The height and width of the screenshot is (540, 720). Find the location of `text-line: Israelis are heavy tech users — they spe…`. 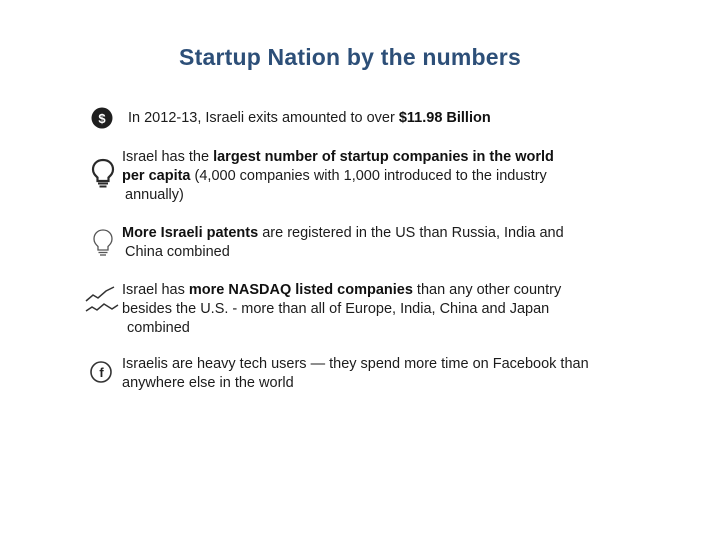

text-line: Israelis are heavy tech users — they spe… is located at coordinates (382, 364).